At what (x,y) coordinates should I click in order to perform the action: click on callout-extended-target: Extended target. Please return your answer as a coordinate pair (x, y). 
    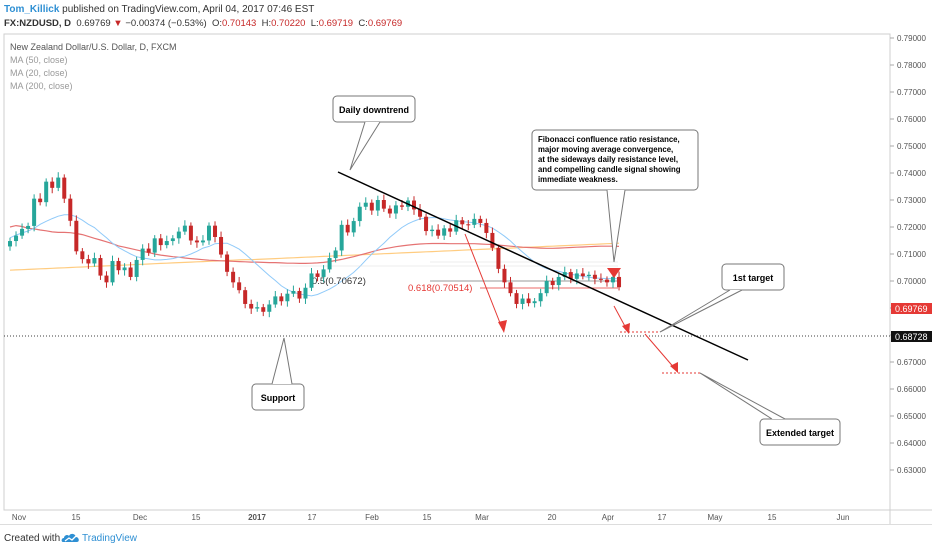
    Looking at the image, I should click on (770, 409).